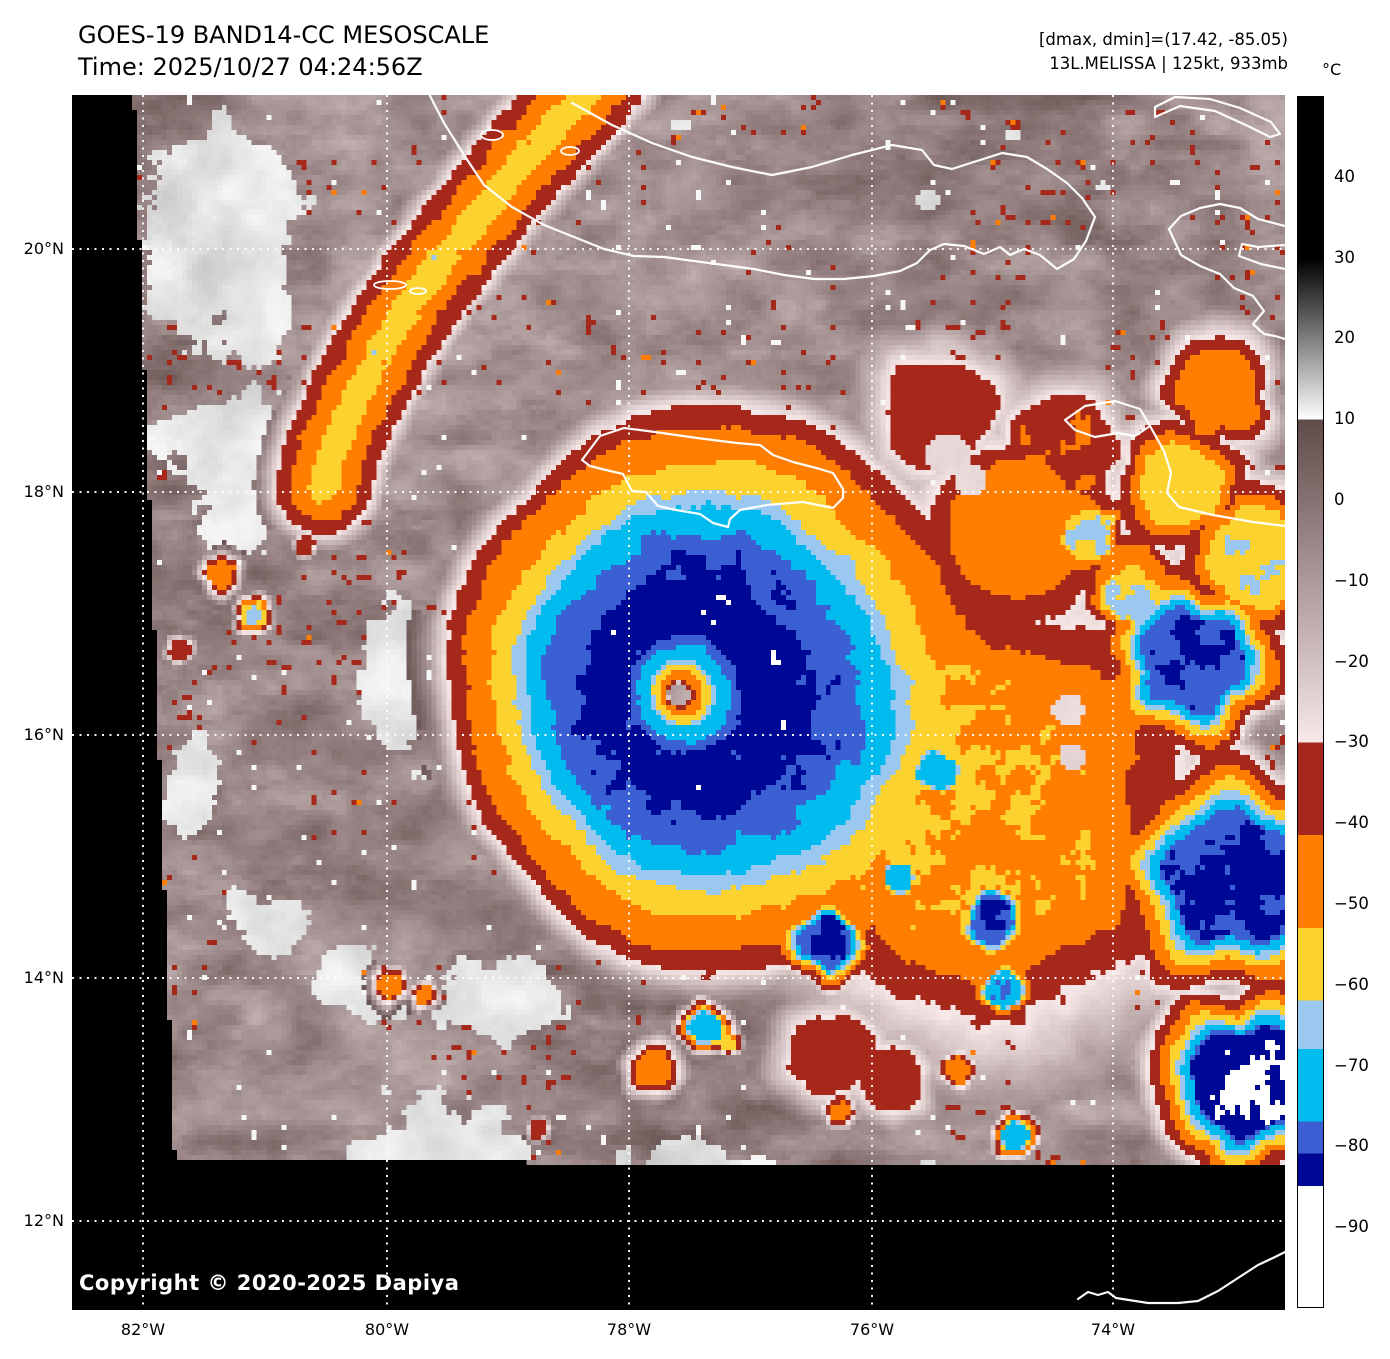  I want to click on coastline-haiti-west-coast, so click(1226, 271).